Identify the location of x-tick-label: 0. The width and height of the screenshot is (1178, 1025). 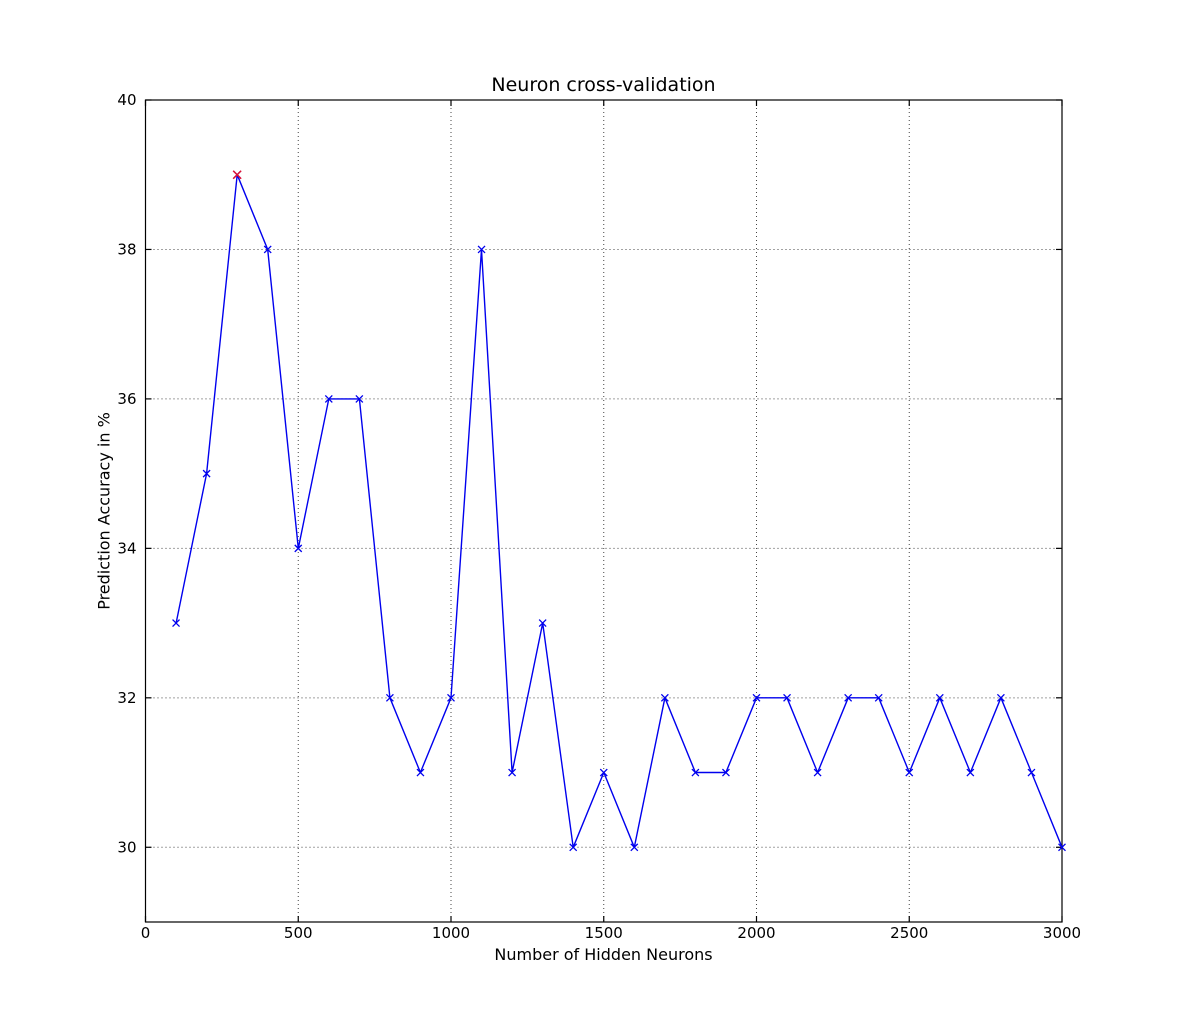
(146, 933).